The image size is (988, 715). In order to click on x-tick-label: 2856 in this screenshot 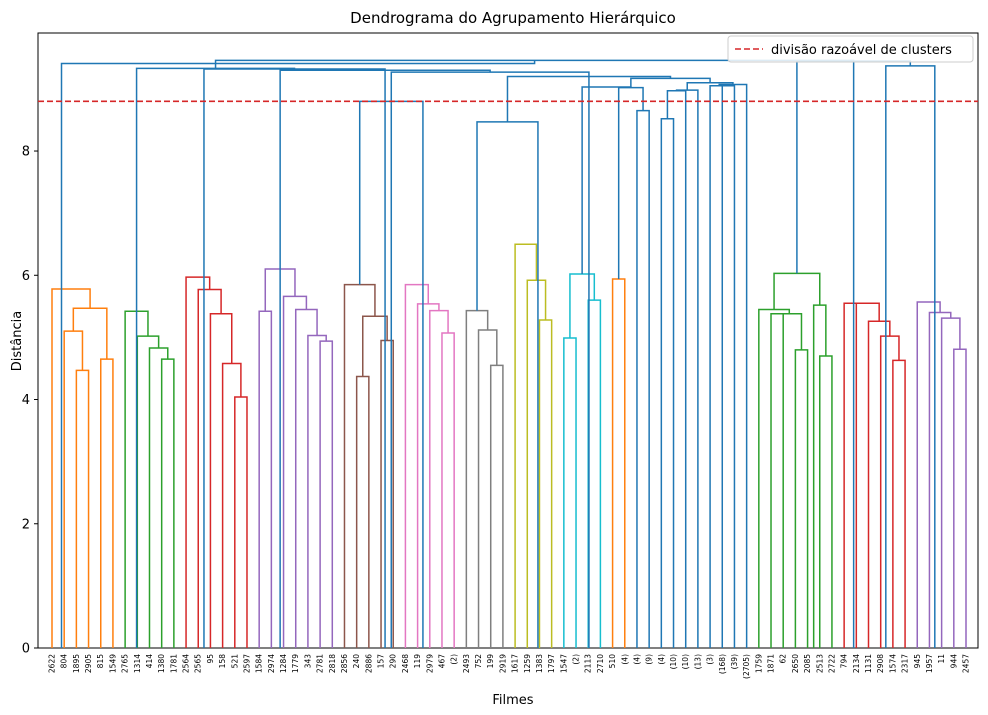, I will do `click(344, 663)`.